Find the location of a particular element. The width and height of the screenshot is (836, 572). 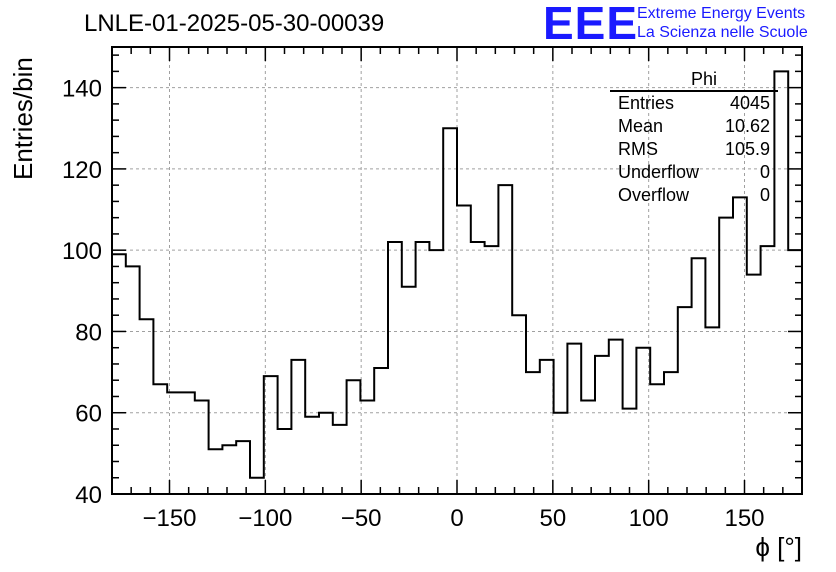

stats-label: Mean is located at coordinates (641, 126).